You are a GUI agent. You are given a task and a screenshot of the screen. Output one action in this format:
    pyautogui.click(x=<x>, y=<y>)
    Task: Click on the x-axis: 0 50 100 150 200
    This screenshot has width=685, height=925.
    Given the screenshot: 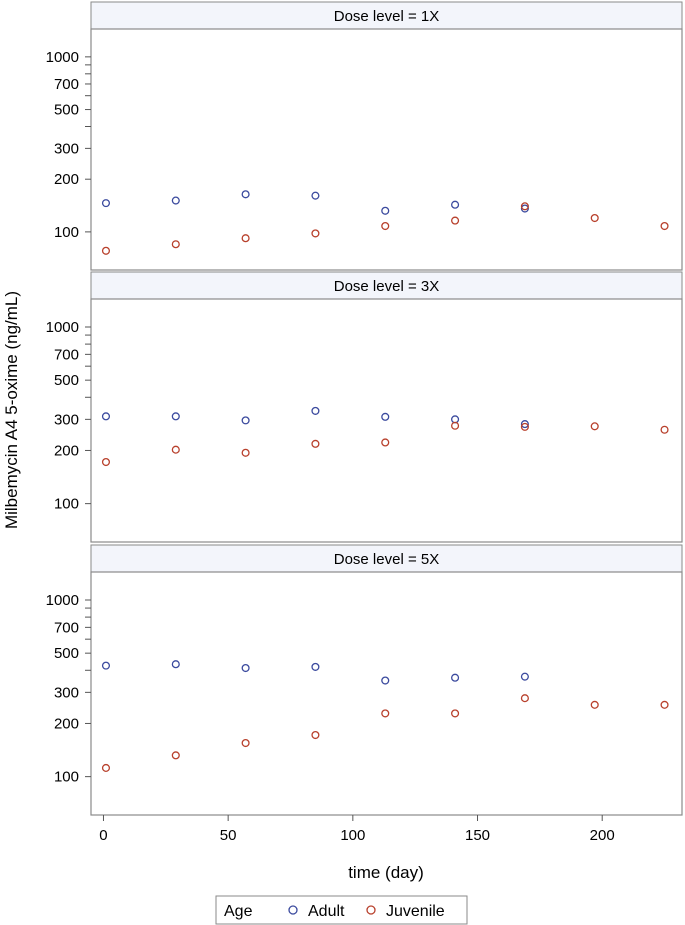 What is the action you would take?
    pyautogui.click(x=357, y=829)
    